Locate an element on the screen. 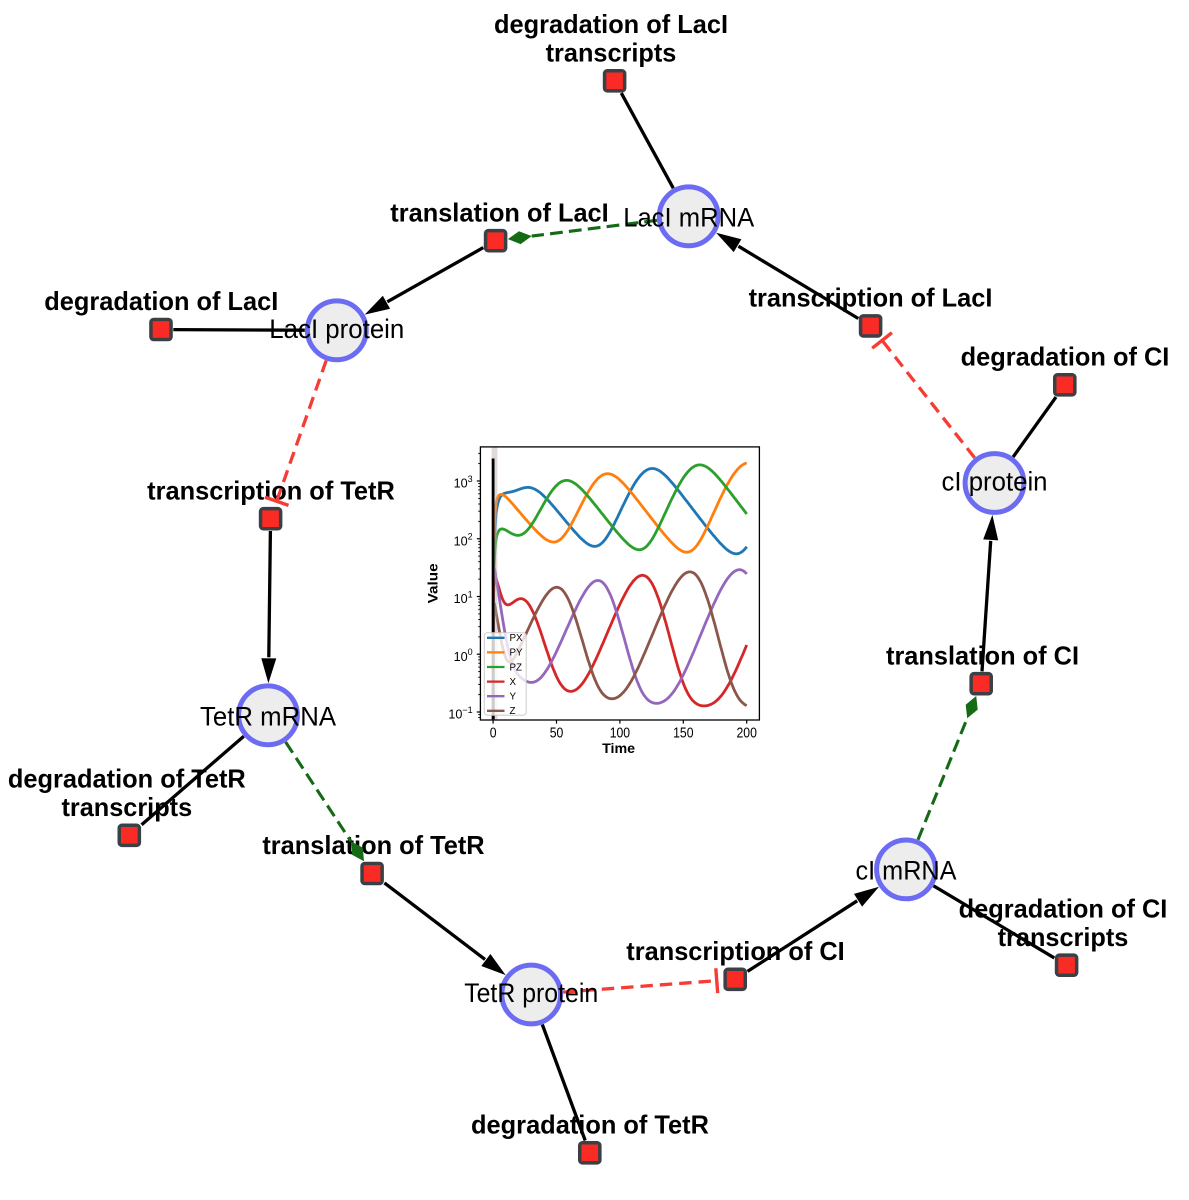 This screenshot has width=1189, height=1200. svg-text: Y is located at coordinates (513, 697).